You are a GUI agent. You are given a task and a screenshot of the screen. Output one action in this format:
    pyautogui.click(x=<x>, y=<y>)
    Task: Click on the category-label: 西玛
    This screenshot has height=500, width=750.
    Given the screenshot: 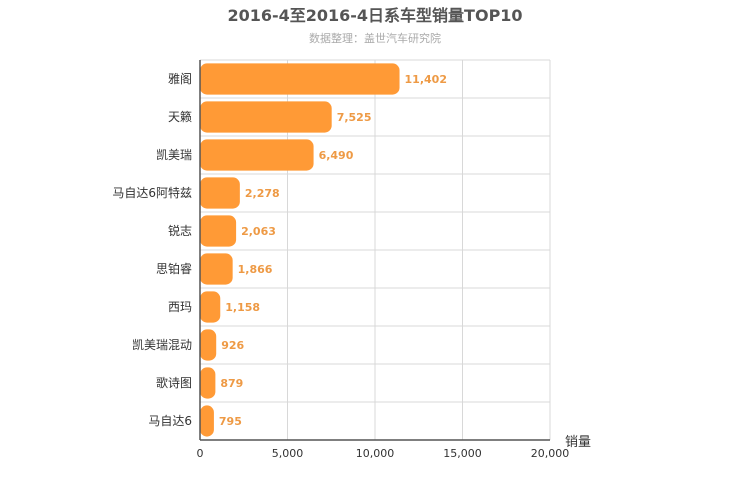 What is the action you would take?
    pyautogui.click(x=180, y=307)
    